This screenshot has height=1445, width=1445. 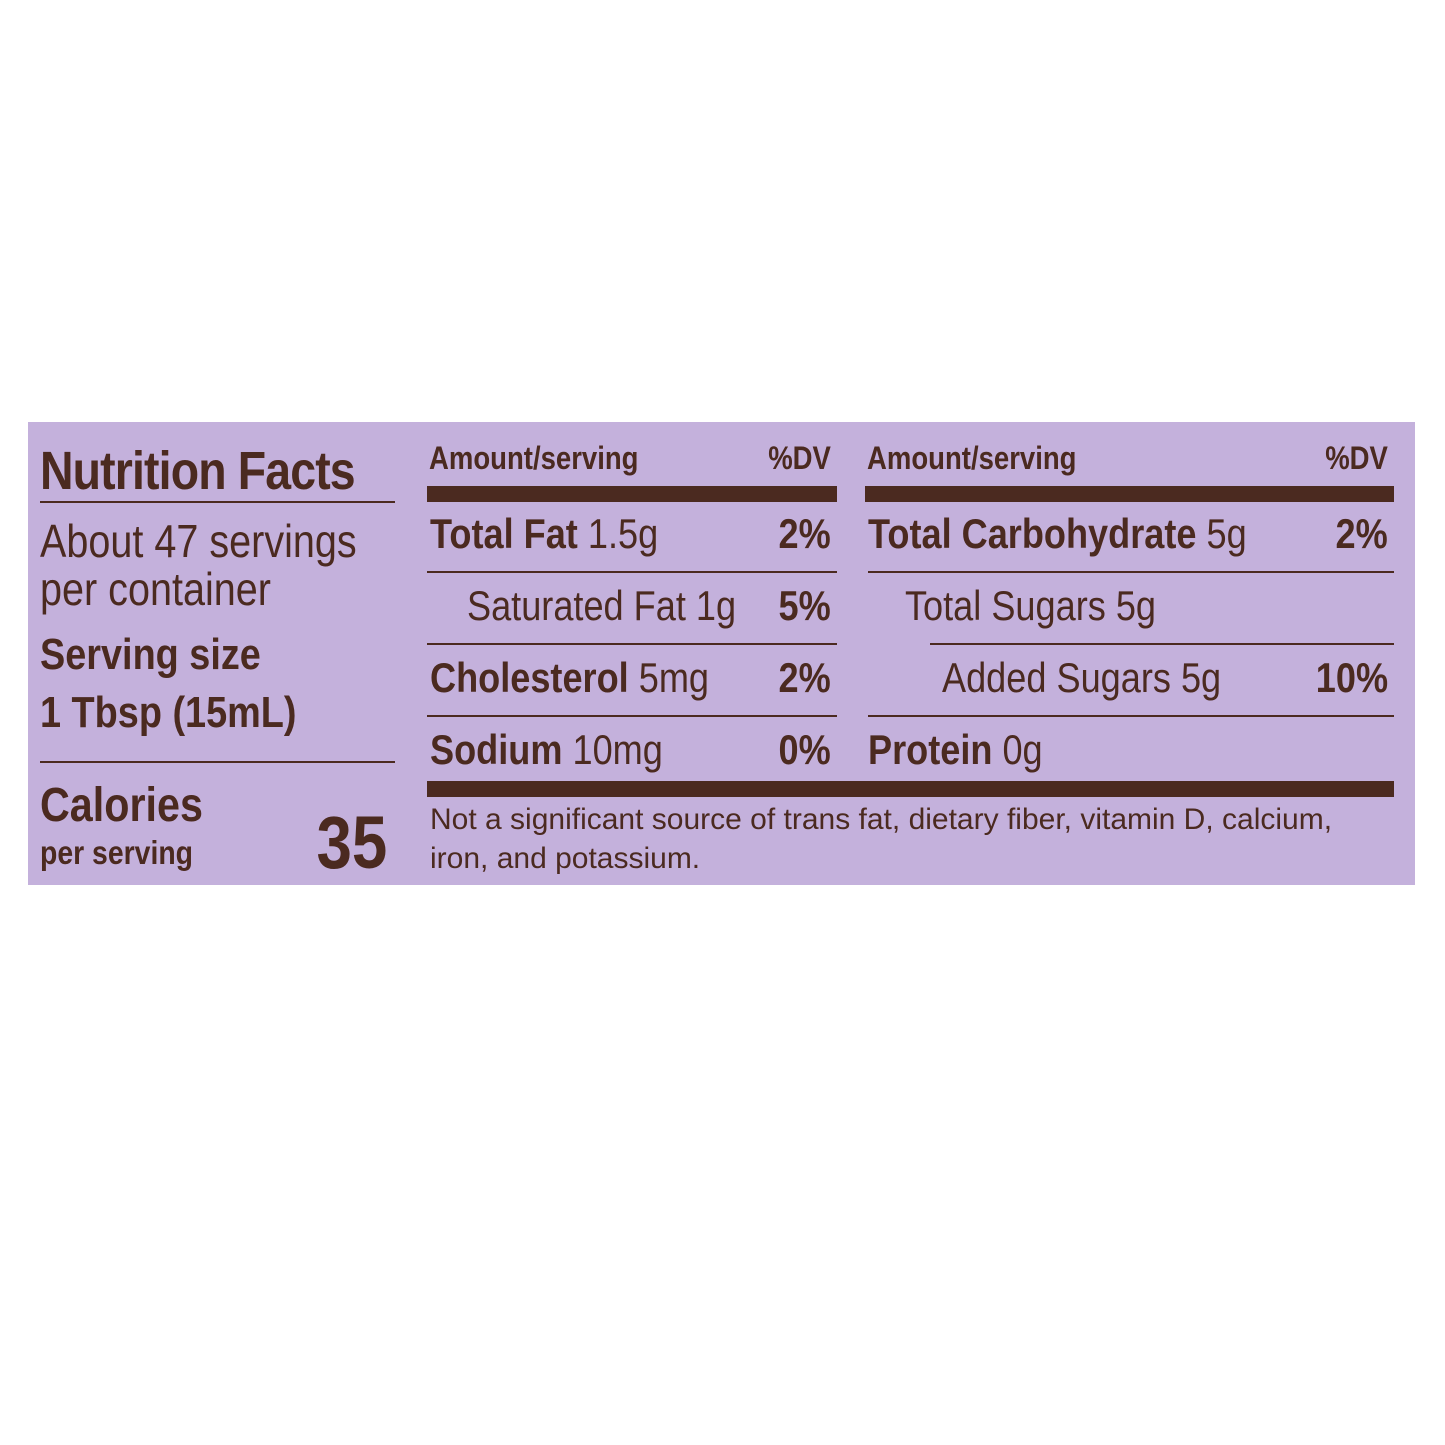 What do you see at coordinates (623, 533) in the screenshot?
I see `nutrient-amount: 1.5g` at bounding box center [623, 533].